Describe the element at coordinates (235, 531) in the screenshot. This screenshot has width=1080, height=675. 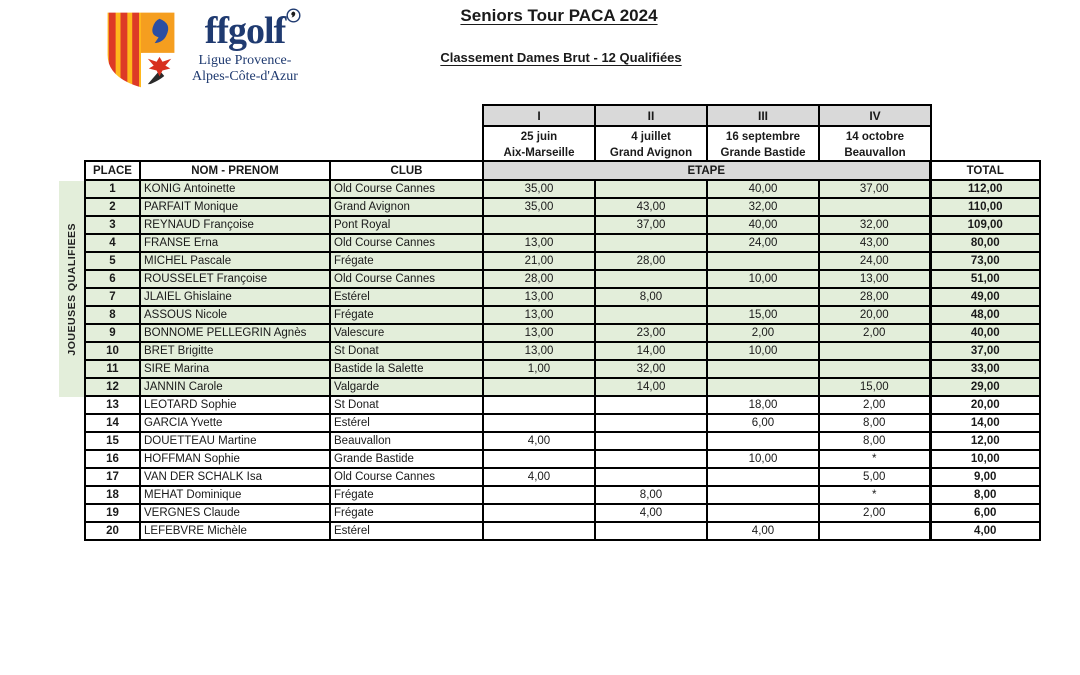
I see `name-cell: LEFEBVRE Michèle` at that location.